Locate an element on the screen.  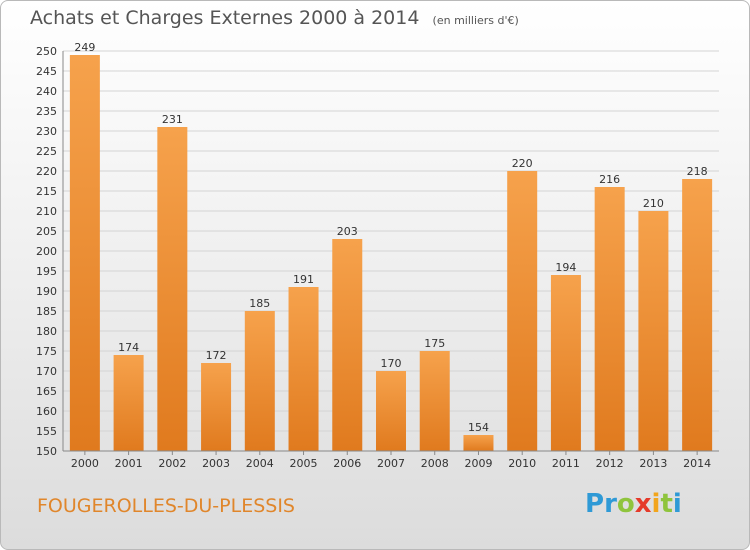
logo-letter: x is located at coordinates (643, 504).